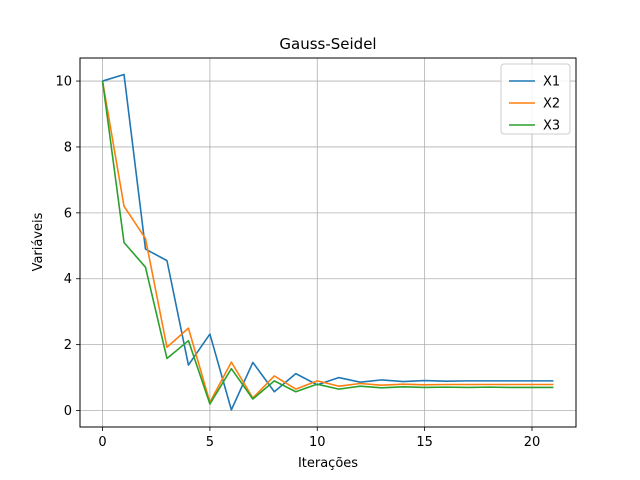 The image size is (640, 480). What do you see at coordinates (532, 442) in the screenshot?
I see `x-tick-label: 20` at bounding box center [532, 442].